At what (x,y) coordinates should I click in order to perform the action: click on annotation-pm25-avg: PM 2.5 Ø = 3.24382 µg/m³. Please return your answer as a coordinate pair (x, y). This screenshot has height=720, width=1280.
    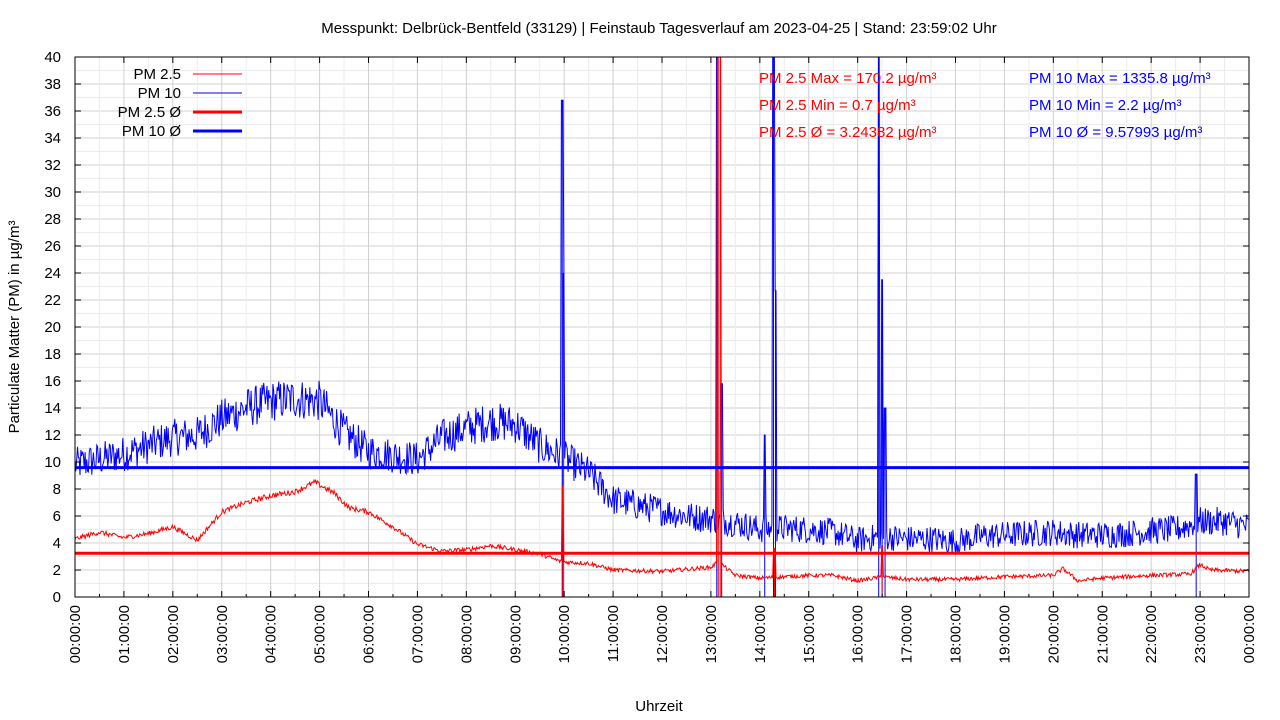
    Looking at the image, I should click on (847, 132).